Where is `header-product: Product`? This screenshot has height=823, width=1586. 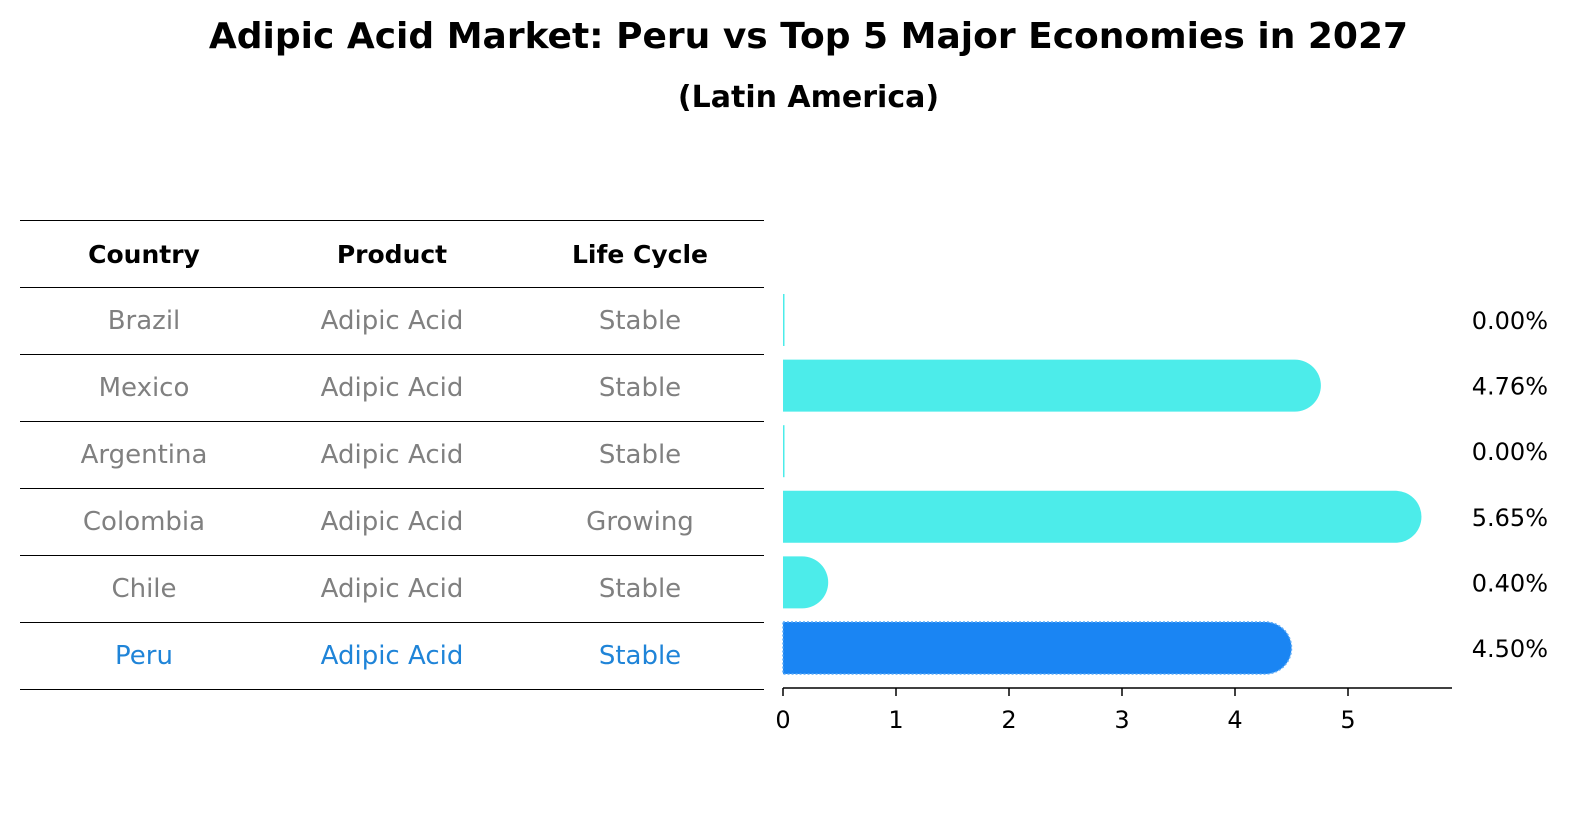
header-product: Product is located at coordinates (392, 254).